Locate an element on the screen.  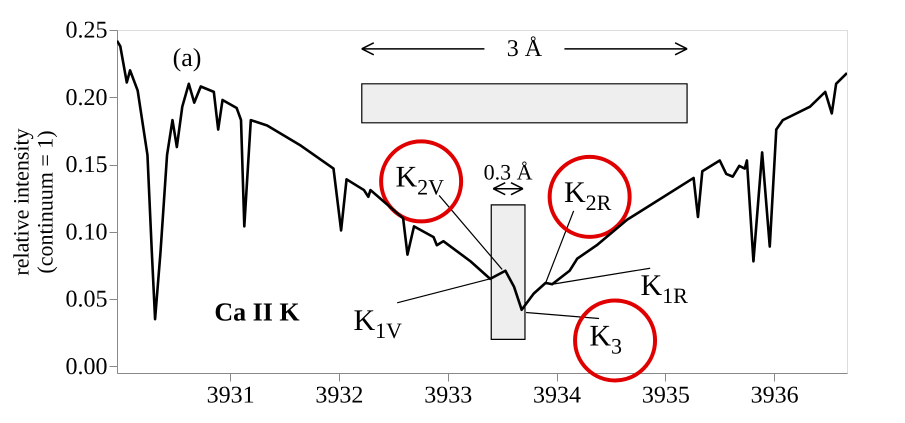
y-tick-label: 0.00 is located at coordinates (87, 367).